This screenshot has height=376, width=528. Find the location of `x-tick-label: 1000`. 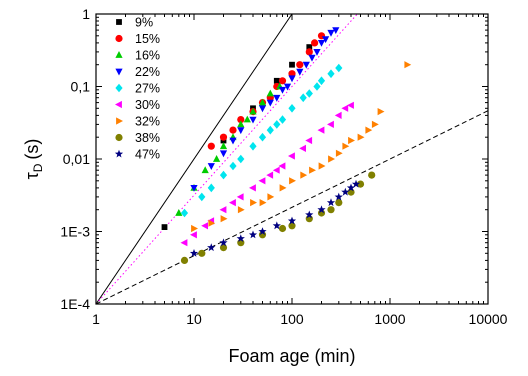

x-tick-label: 1000 is located at coordinates (389, 319).